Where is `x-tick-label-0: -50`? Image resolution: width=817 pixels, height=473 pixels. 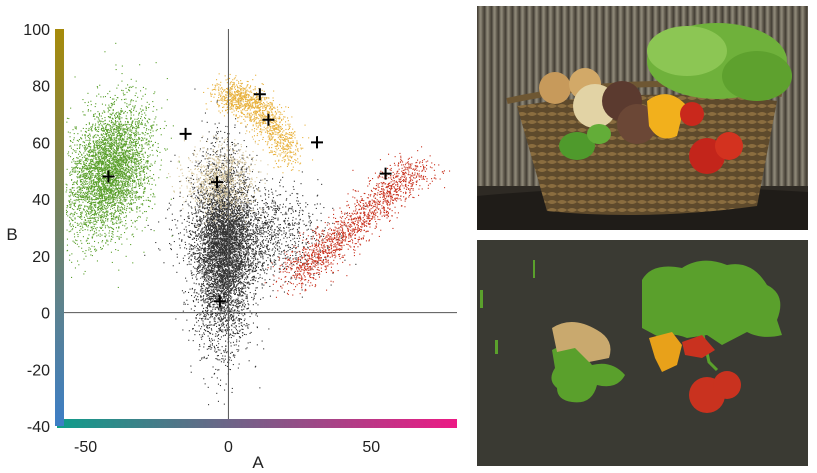
x-tick-label-0: -50 is located at coordinates (85, 447).